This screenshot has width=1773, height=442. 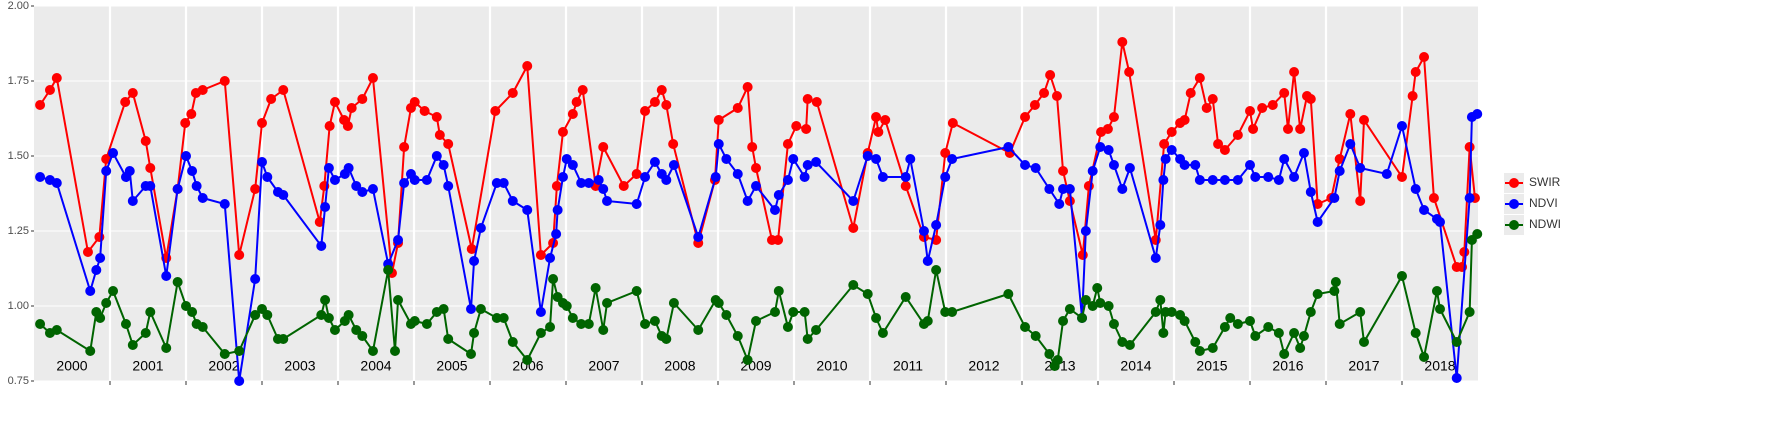 What do you see at coordinates (223, 366) in the screenshot?
I see `year-label: 2002` at bounding box center [223, 366].